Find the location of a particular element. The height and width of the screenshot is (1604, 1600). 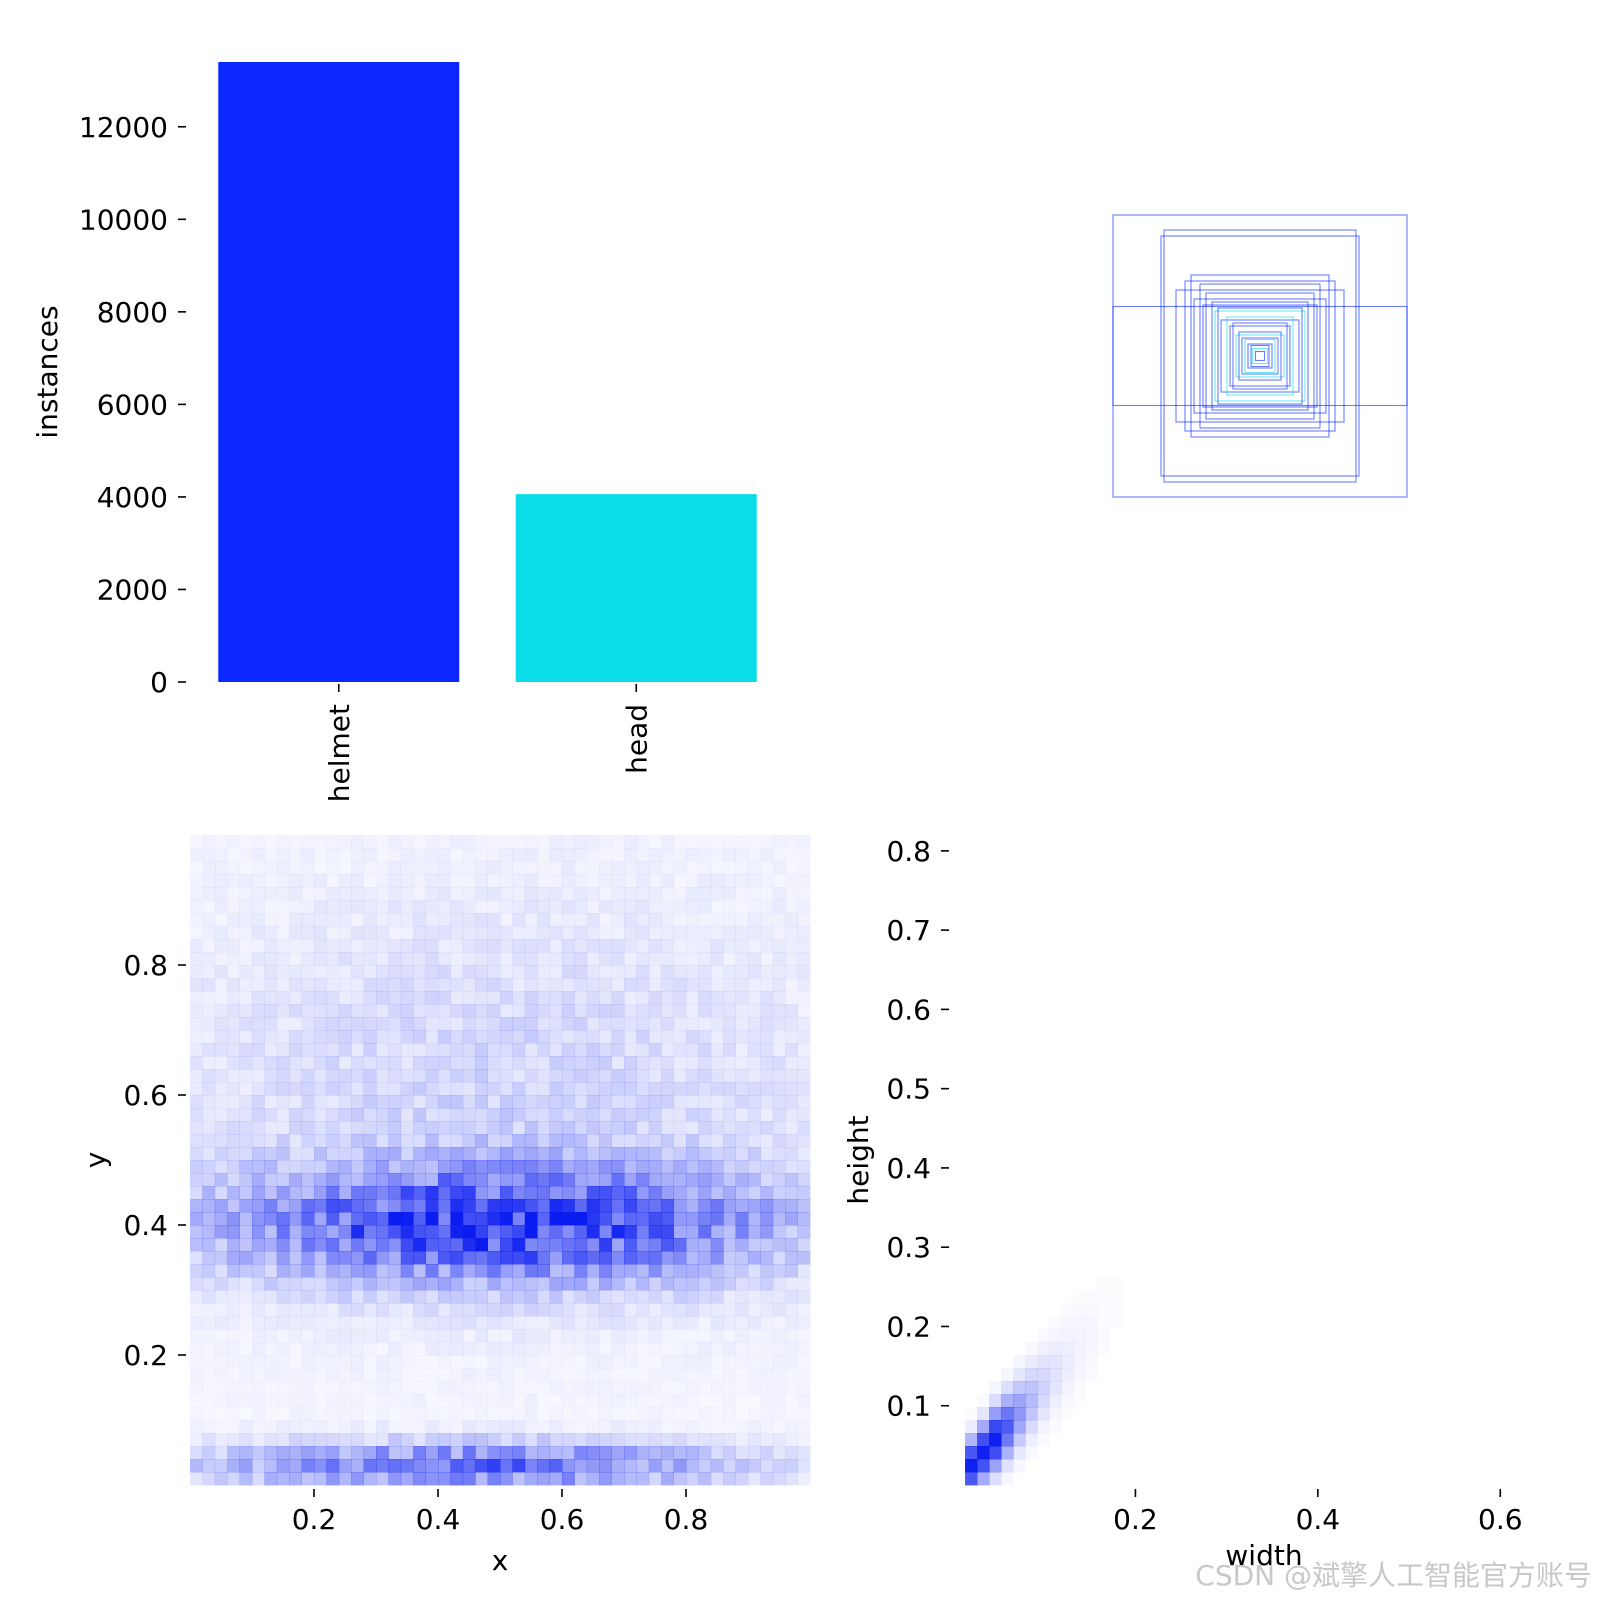

label-box is located at coordinates (1260, 356).